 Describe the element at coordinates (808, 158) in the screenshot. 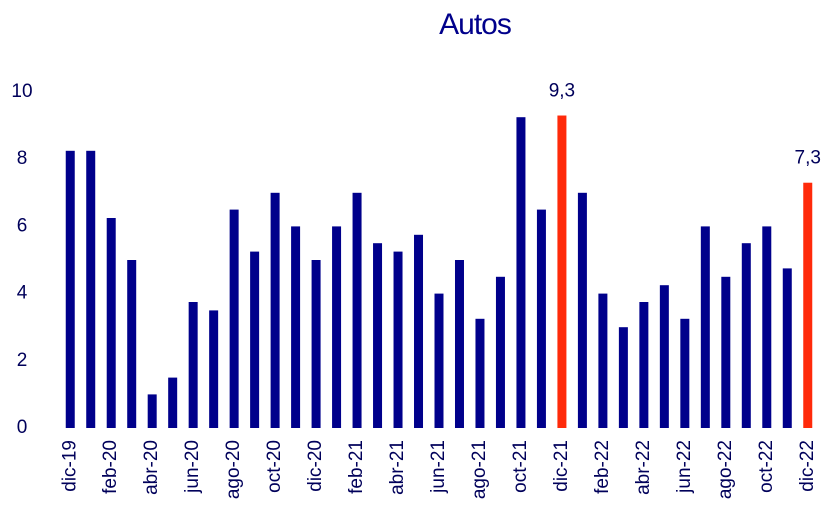

I see `value-label: 7,3` at that location.